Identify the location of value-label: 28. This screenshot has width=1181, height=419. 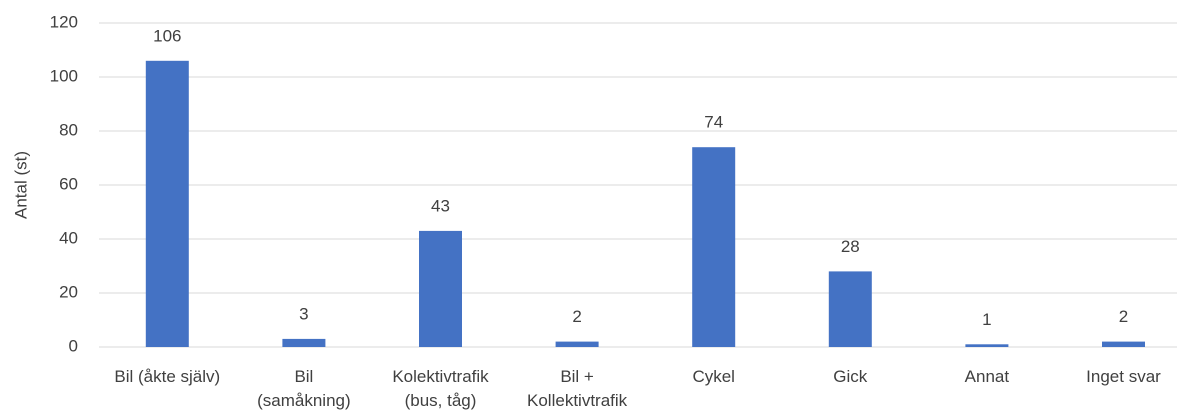
(850, 246).